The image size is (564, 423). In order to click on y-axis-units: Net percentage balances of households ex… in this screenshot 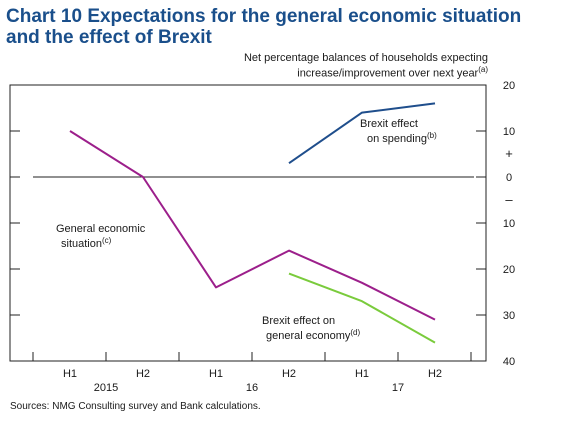, I will do `click(323, 66)`.